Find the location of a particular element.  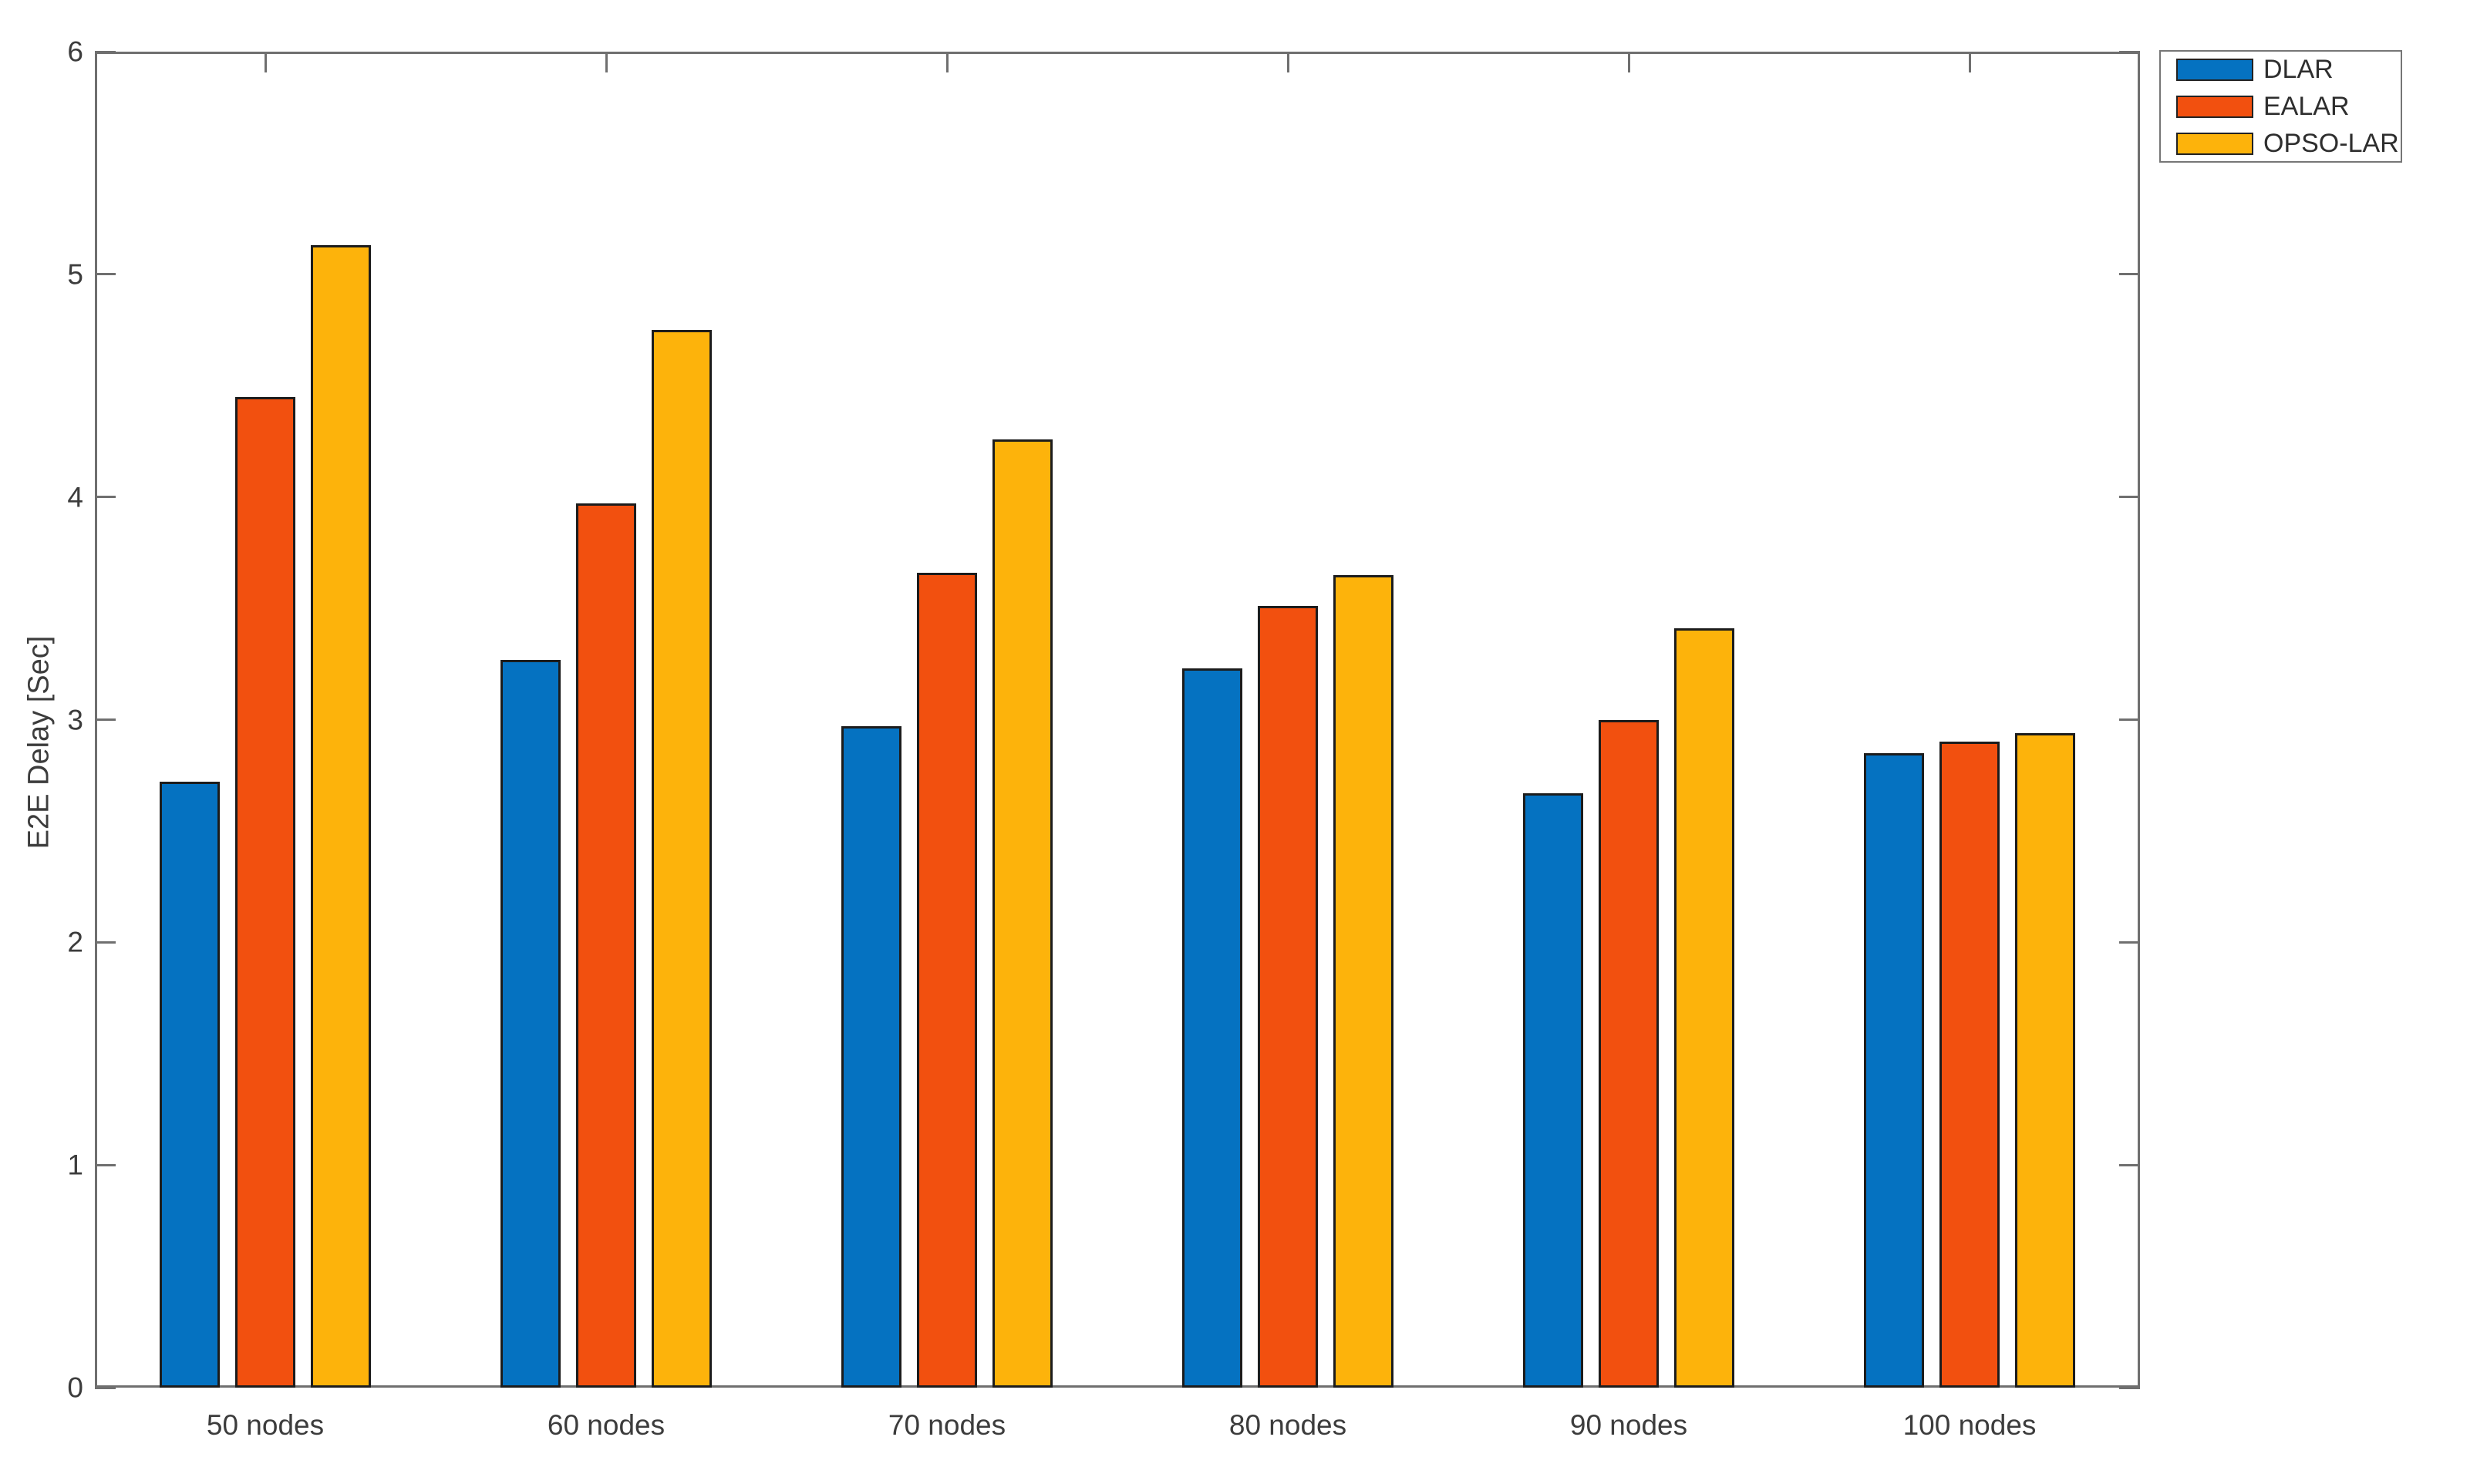

y-tick-label: 6 is located at coordinates (75, 51).